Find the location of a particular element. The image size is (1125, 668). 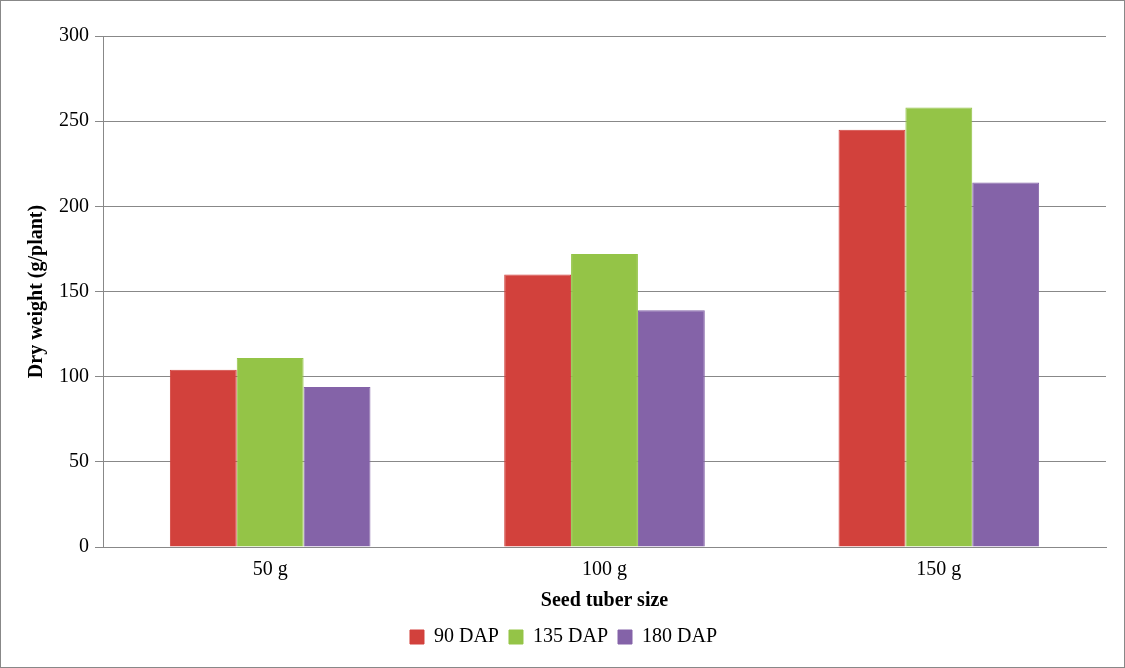

x-tick-label: 150 g is located at coordinates (939, 569).